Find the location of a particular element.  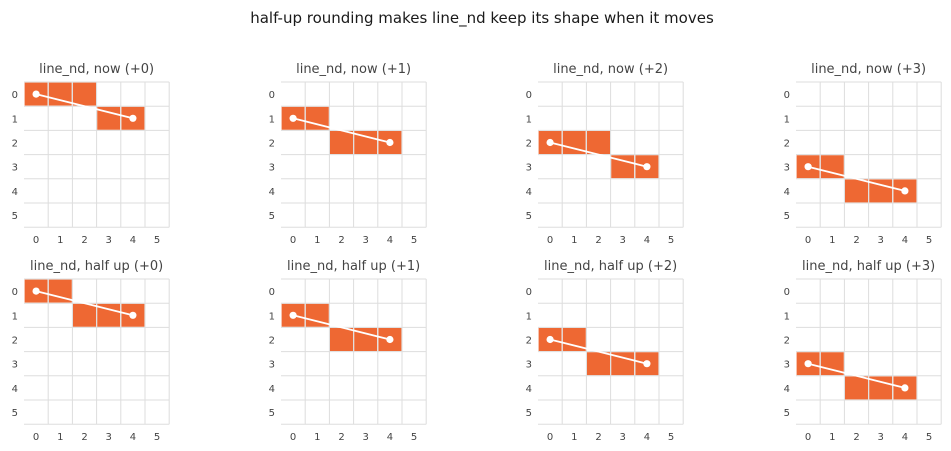

panel-4: line_nd, half up (+0) 0 1 2 3 4 5 0 1 2 3 4 5 is located at coordinates (91, 351).